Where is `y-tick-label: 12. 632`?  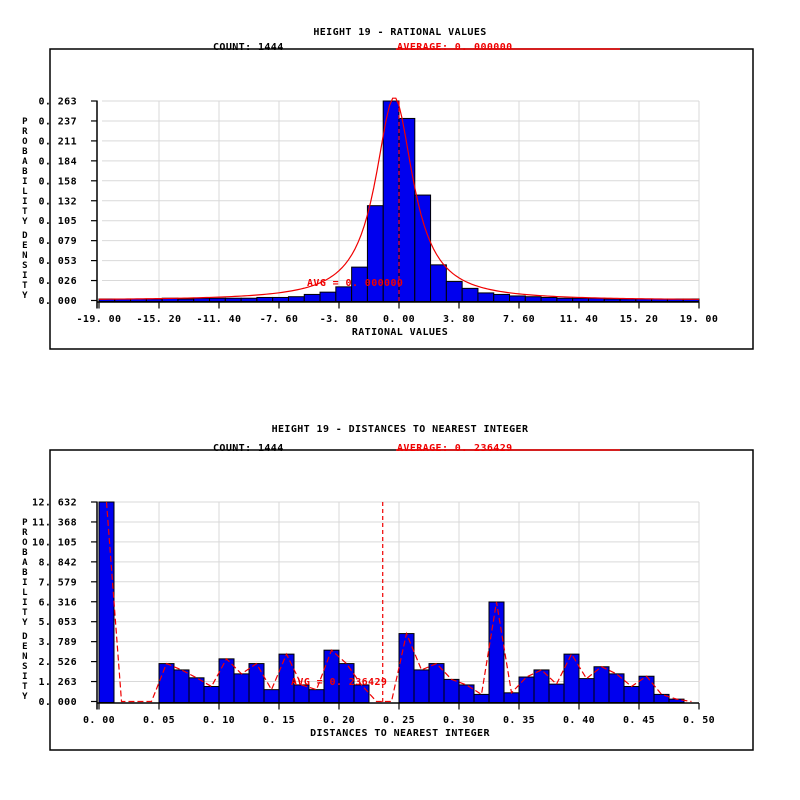 y-tick-label: 12. 632 is located at coordinates (54, 503).